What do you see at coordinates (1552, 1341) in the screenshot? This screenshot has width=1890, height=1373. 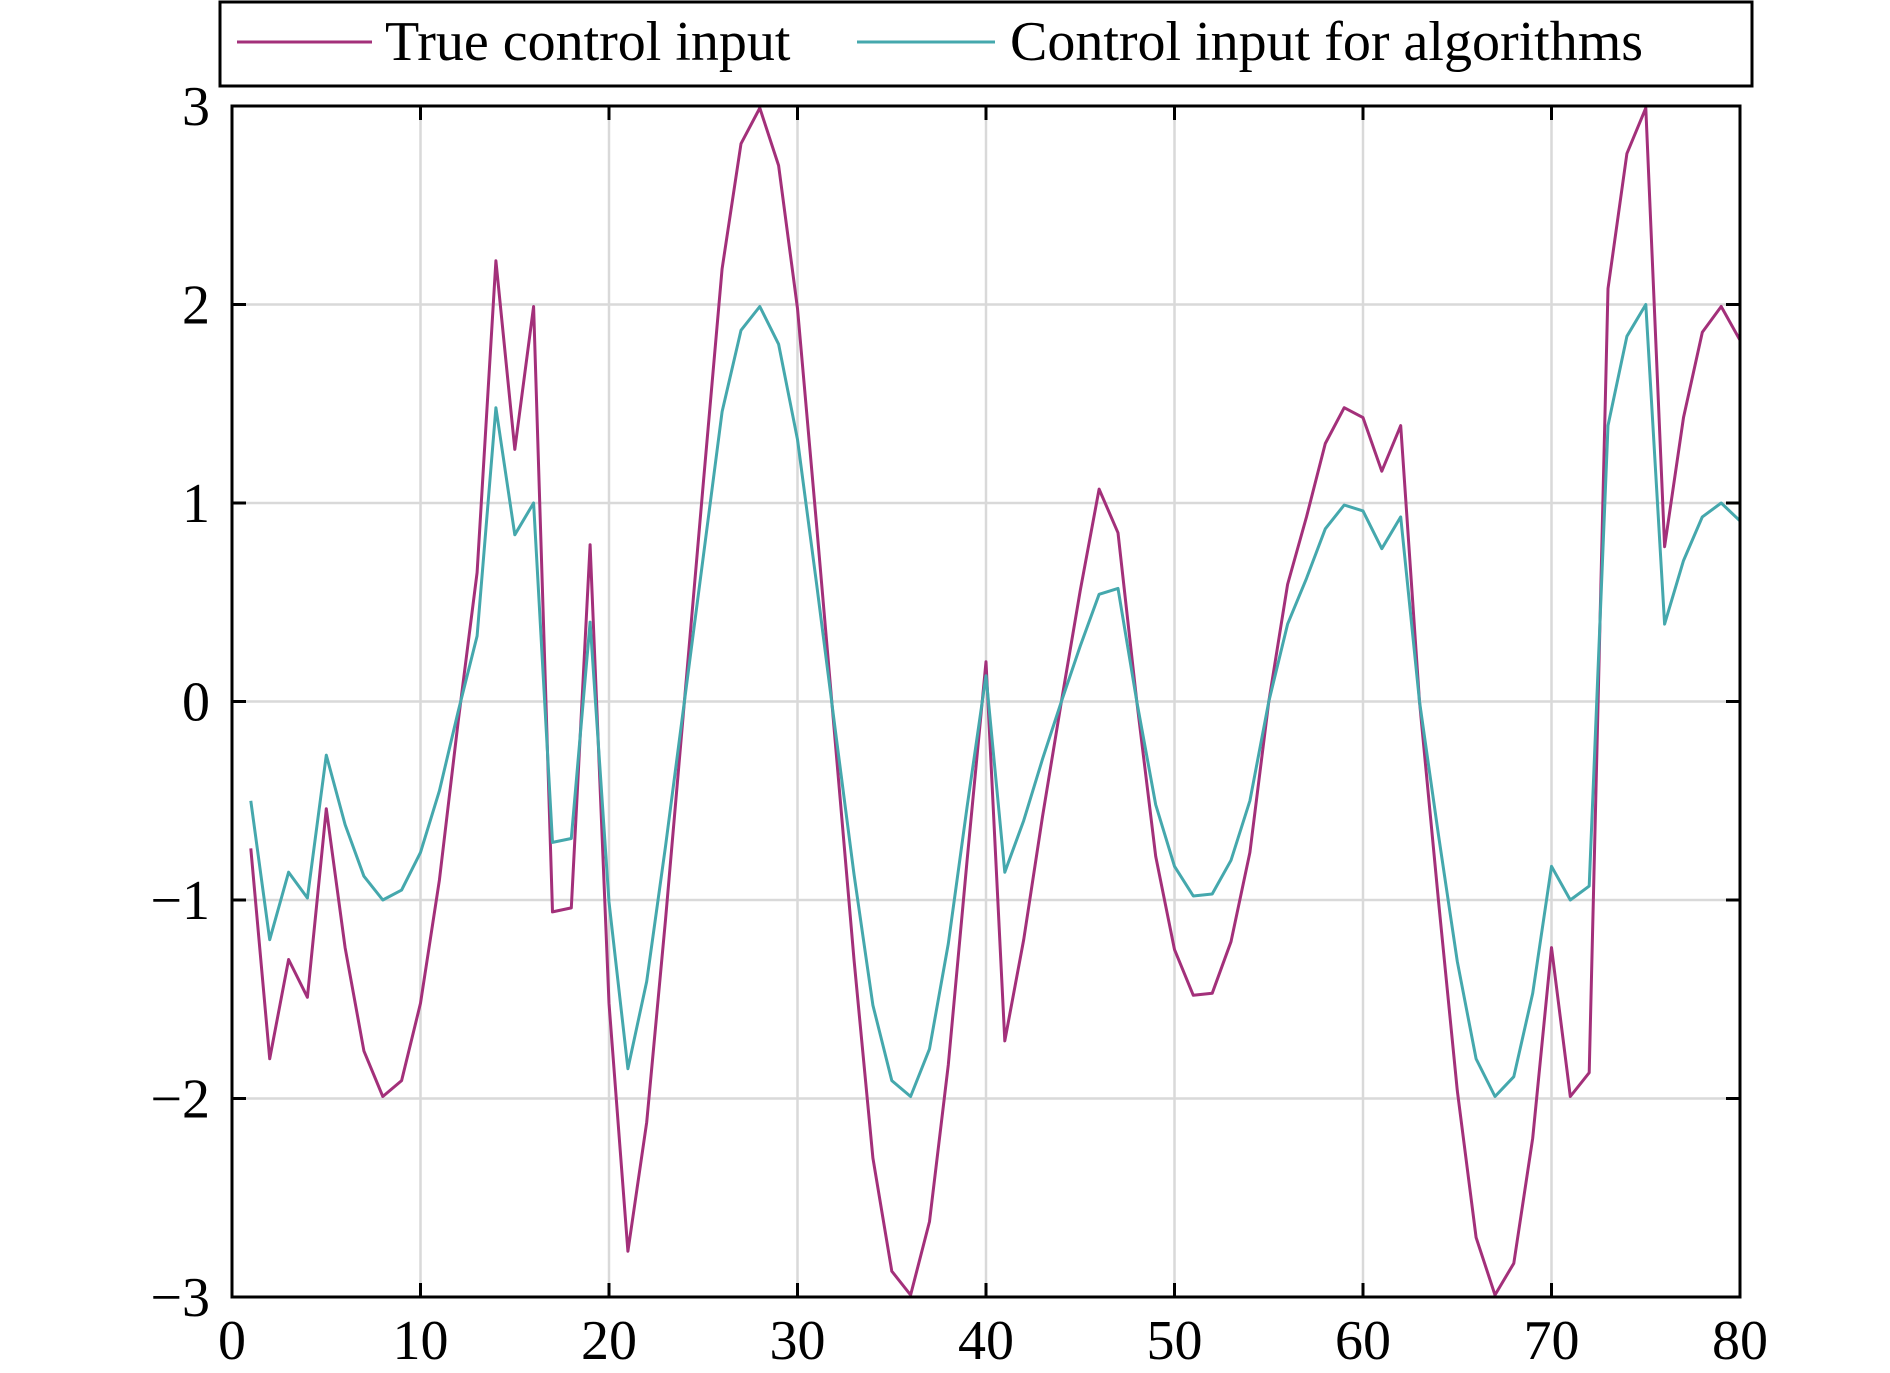 I see `x-tick-label: 70` at bounding box center [1552, 1341].